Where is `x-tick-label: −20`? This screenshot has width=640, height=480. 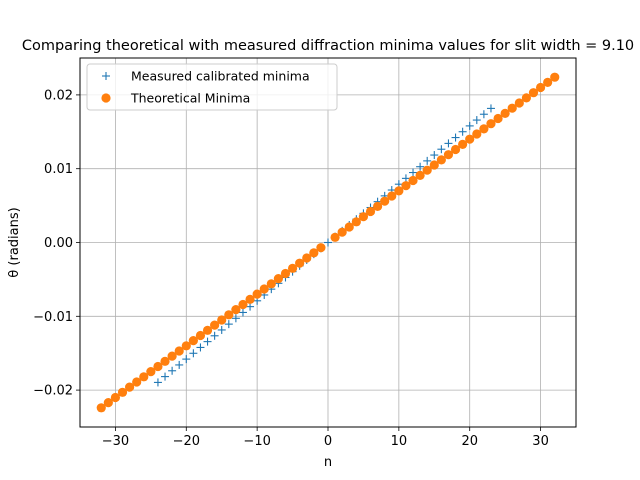
x-tick-label: −20 is located at coordinates (186, 441).